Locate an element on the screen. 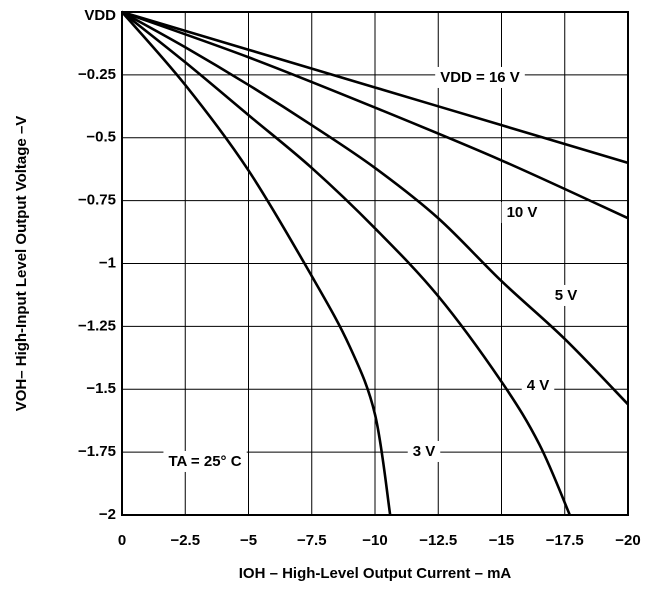 The image size is (656, 590). series-label-group: VDD = 16 V is located at coordinates (480, 77).